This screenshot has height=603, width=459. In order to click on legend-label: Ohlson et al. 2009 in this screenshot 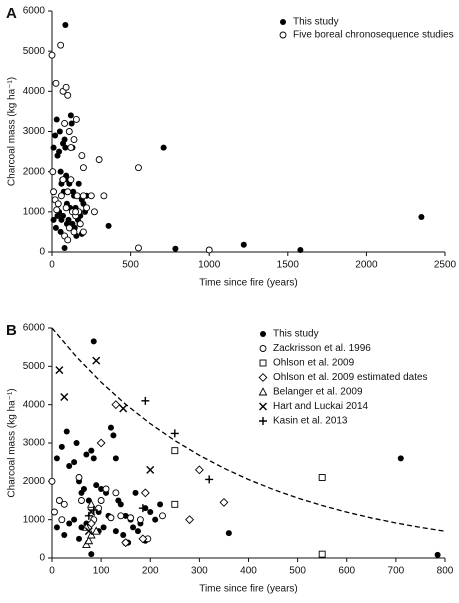, I will do `click(314, 363)`.